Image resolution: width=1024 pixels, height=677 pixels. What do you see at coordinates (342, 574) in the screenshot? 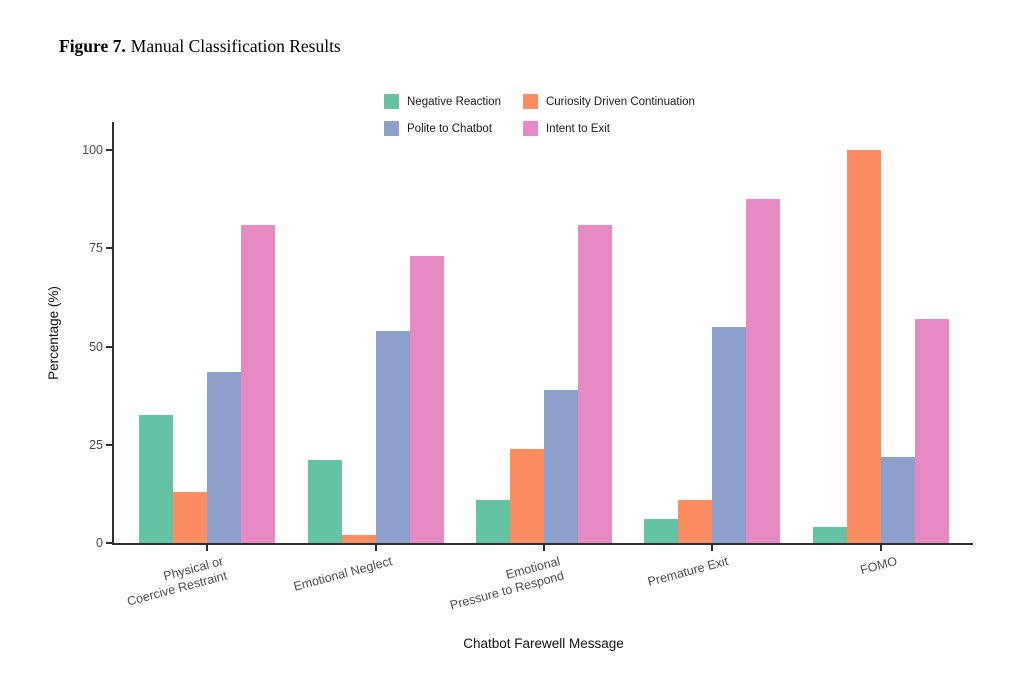
I see `x-category-label-line: Emotional Neglect` at bounding box center [342, 574].